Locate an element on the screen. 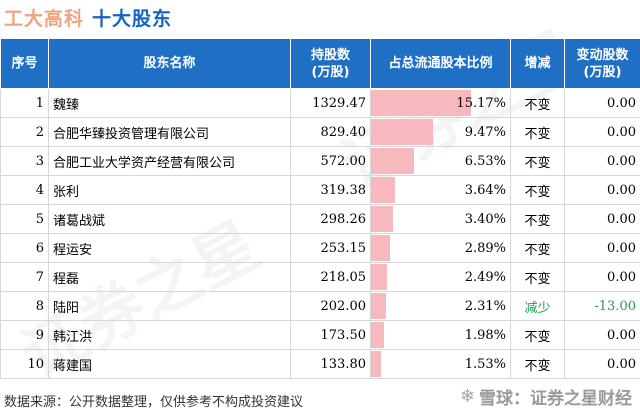 Image resolution: width=640 pixels, height=410 pixels. delta-shares-cell: -13.00 is located at coordinates (602, 306).